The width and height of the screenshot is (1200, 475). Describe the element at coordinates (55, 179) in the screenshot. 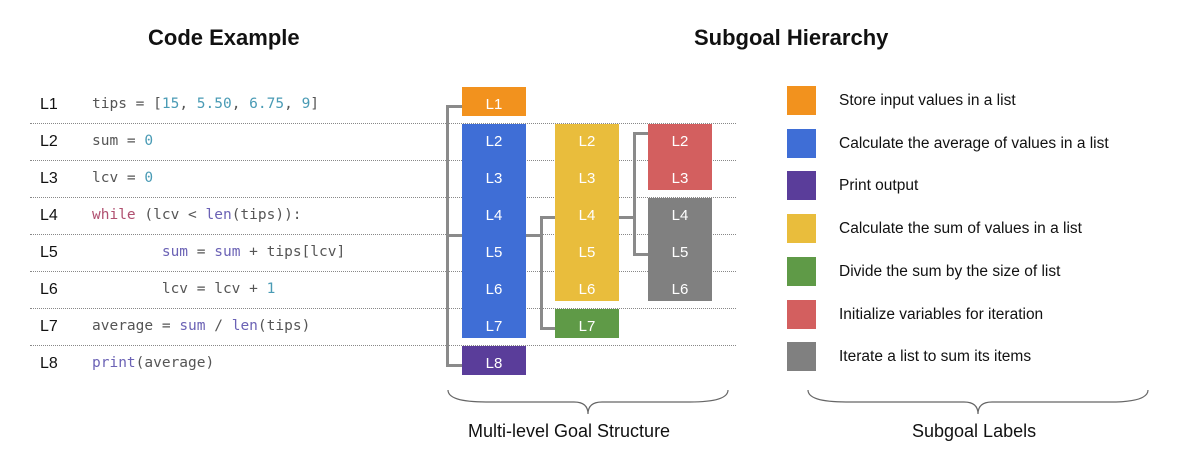

I see `line-number: L3` at that location.